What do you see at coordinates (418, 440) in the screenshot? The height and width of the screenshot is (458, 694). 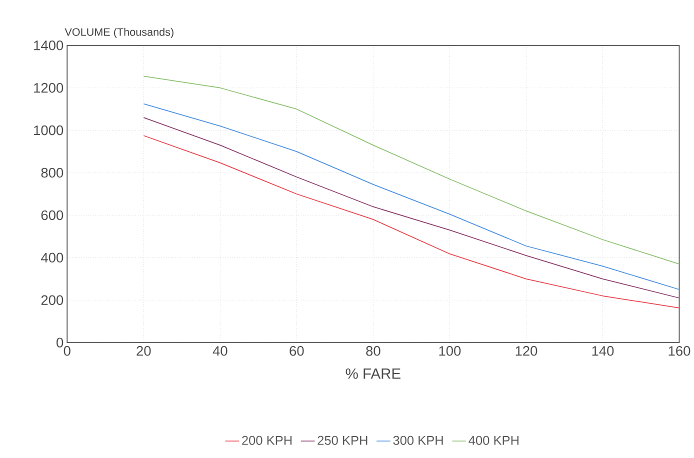 I see `legend-label: 300 KPH` at bounding box center [418, 440].